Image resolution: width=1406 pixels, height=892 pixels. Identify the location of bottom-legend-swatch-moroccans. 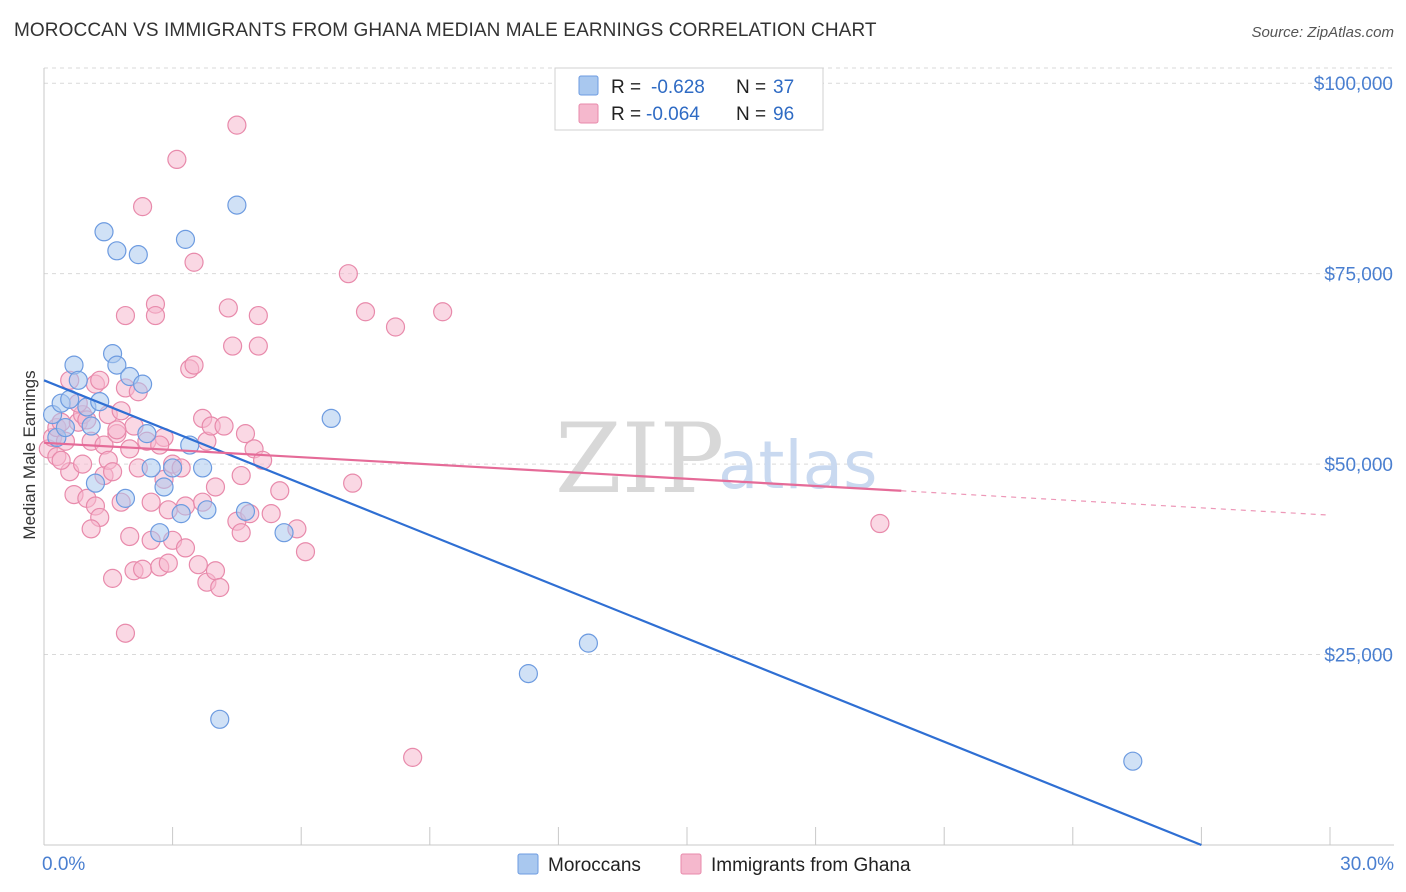
(528, 864).